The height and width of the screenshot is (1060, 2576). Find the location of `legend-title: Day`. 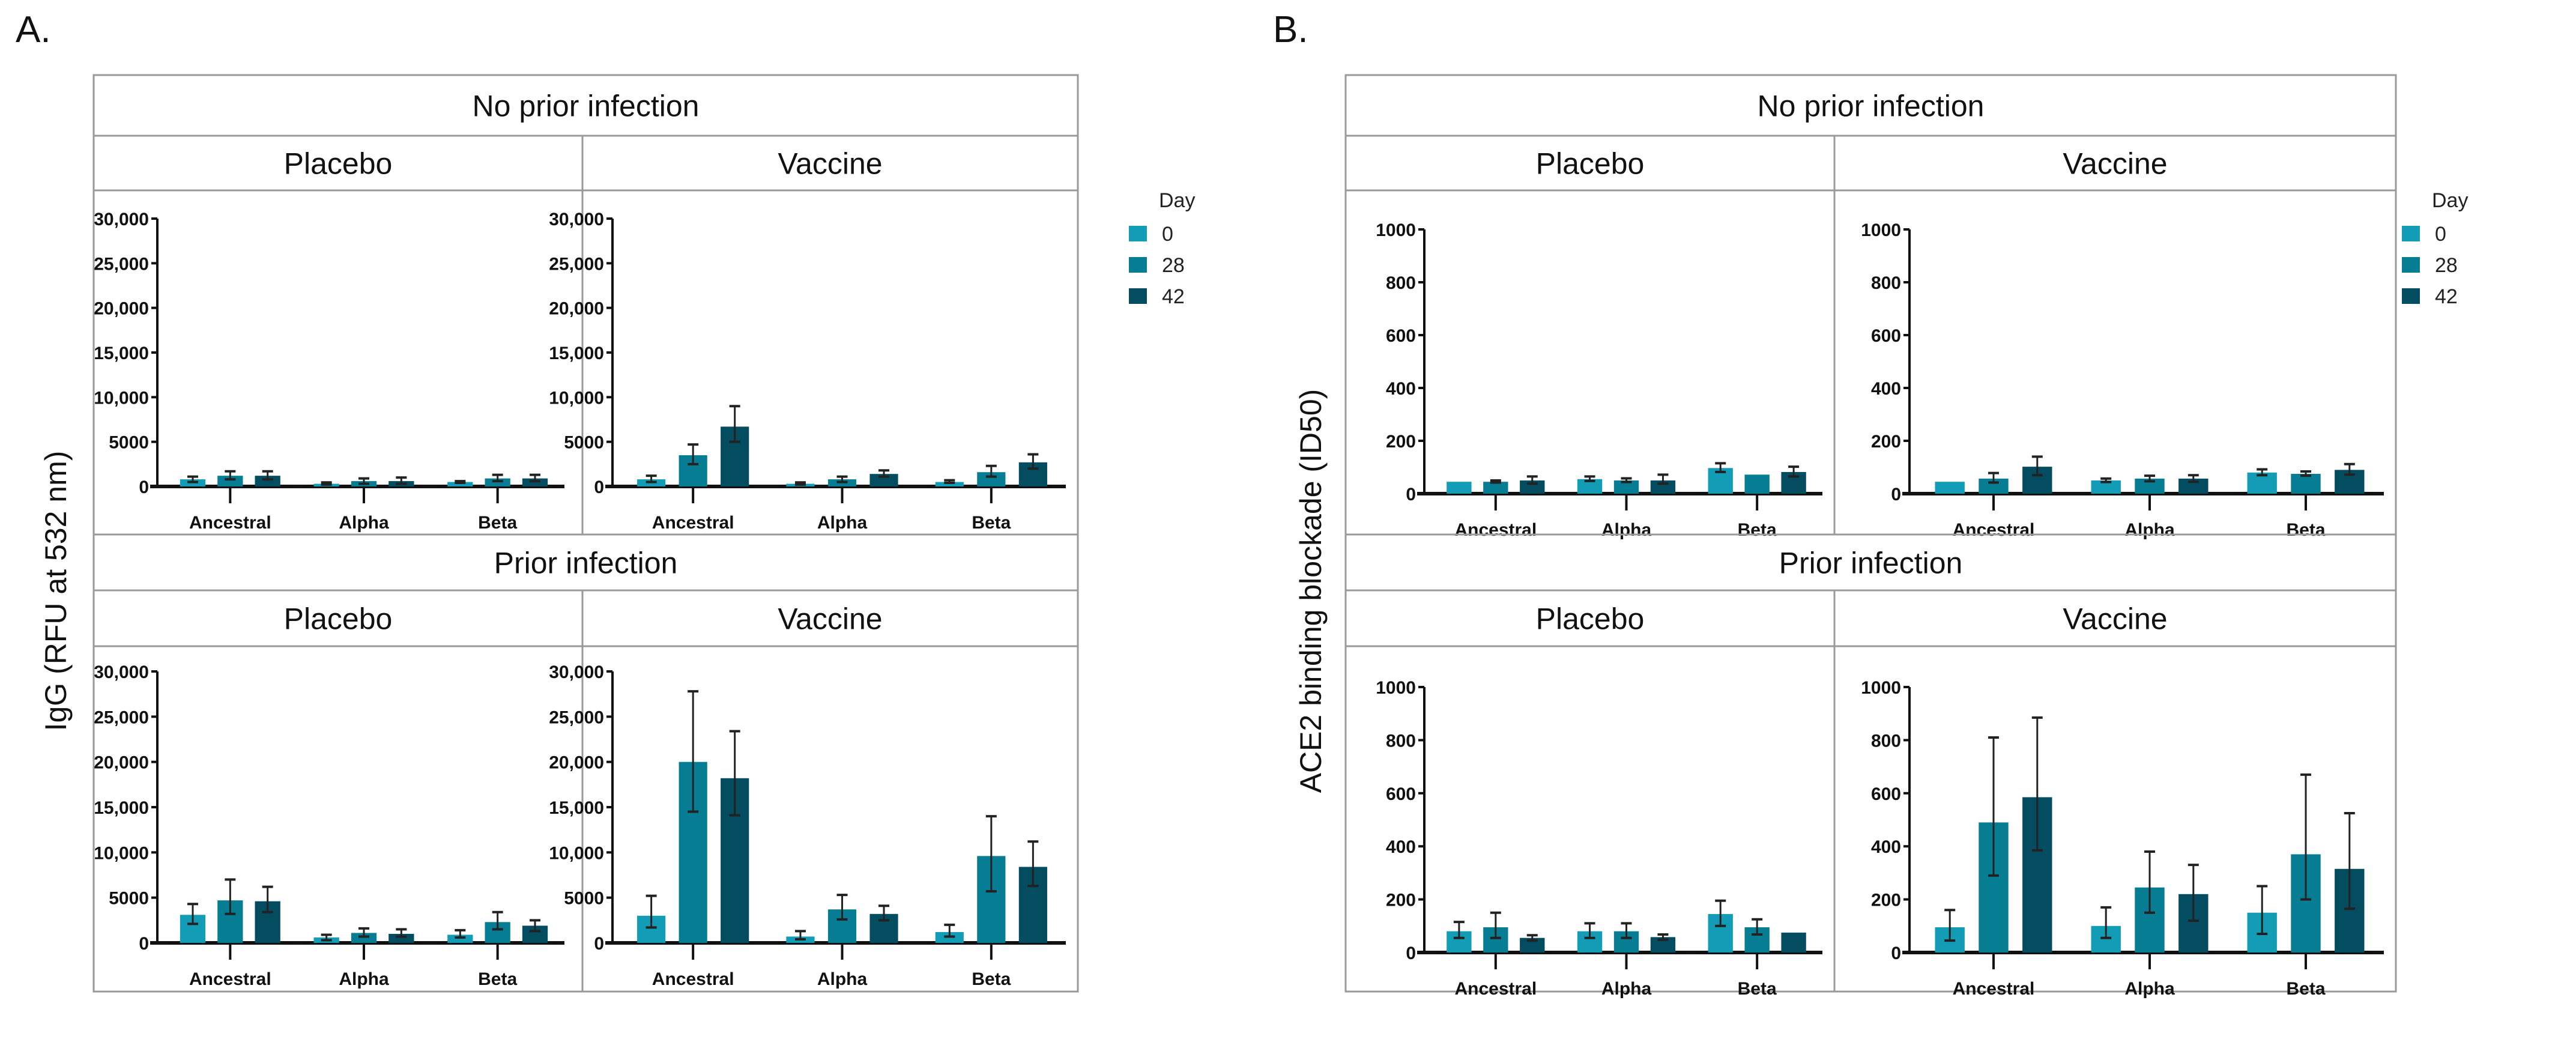

legend-title: Day is located at coordinates (2450, 200).